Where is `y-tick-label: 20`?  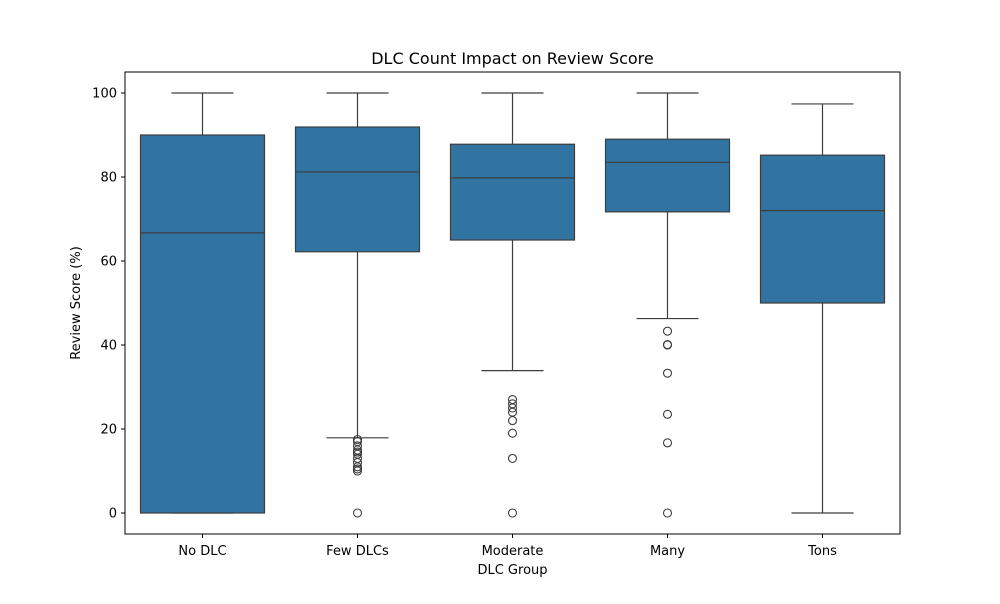
y-tick-label: 20 is located at coordinates (108, 430).